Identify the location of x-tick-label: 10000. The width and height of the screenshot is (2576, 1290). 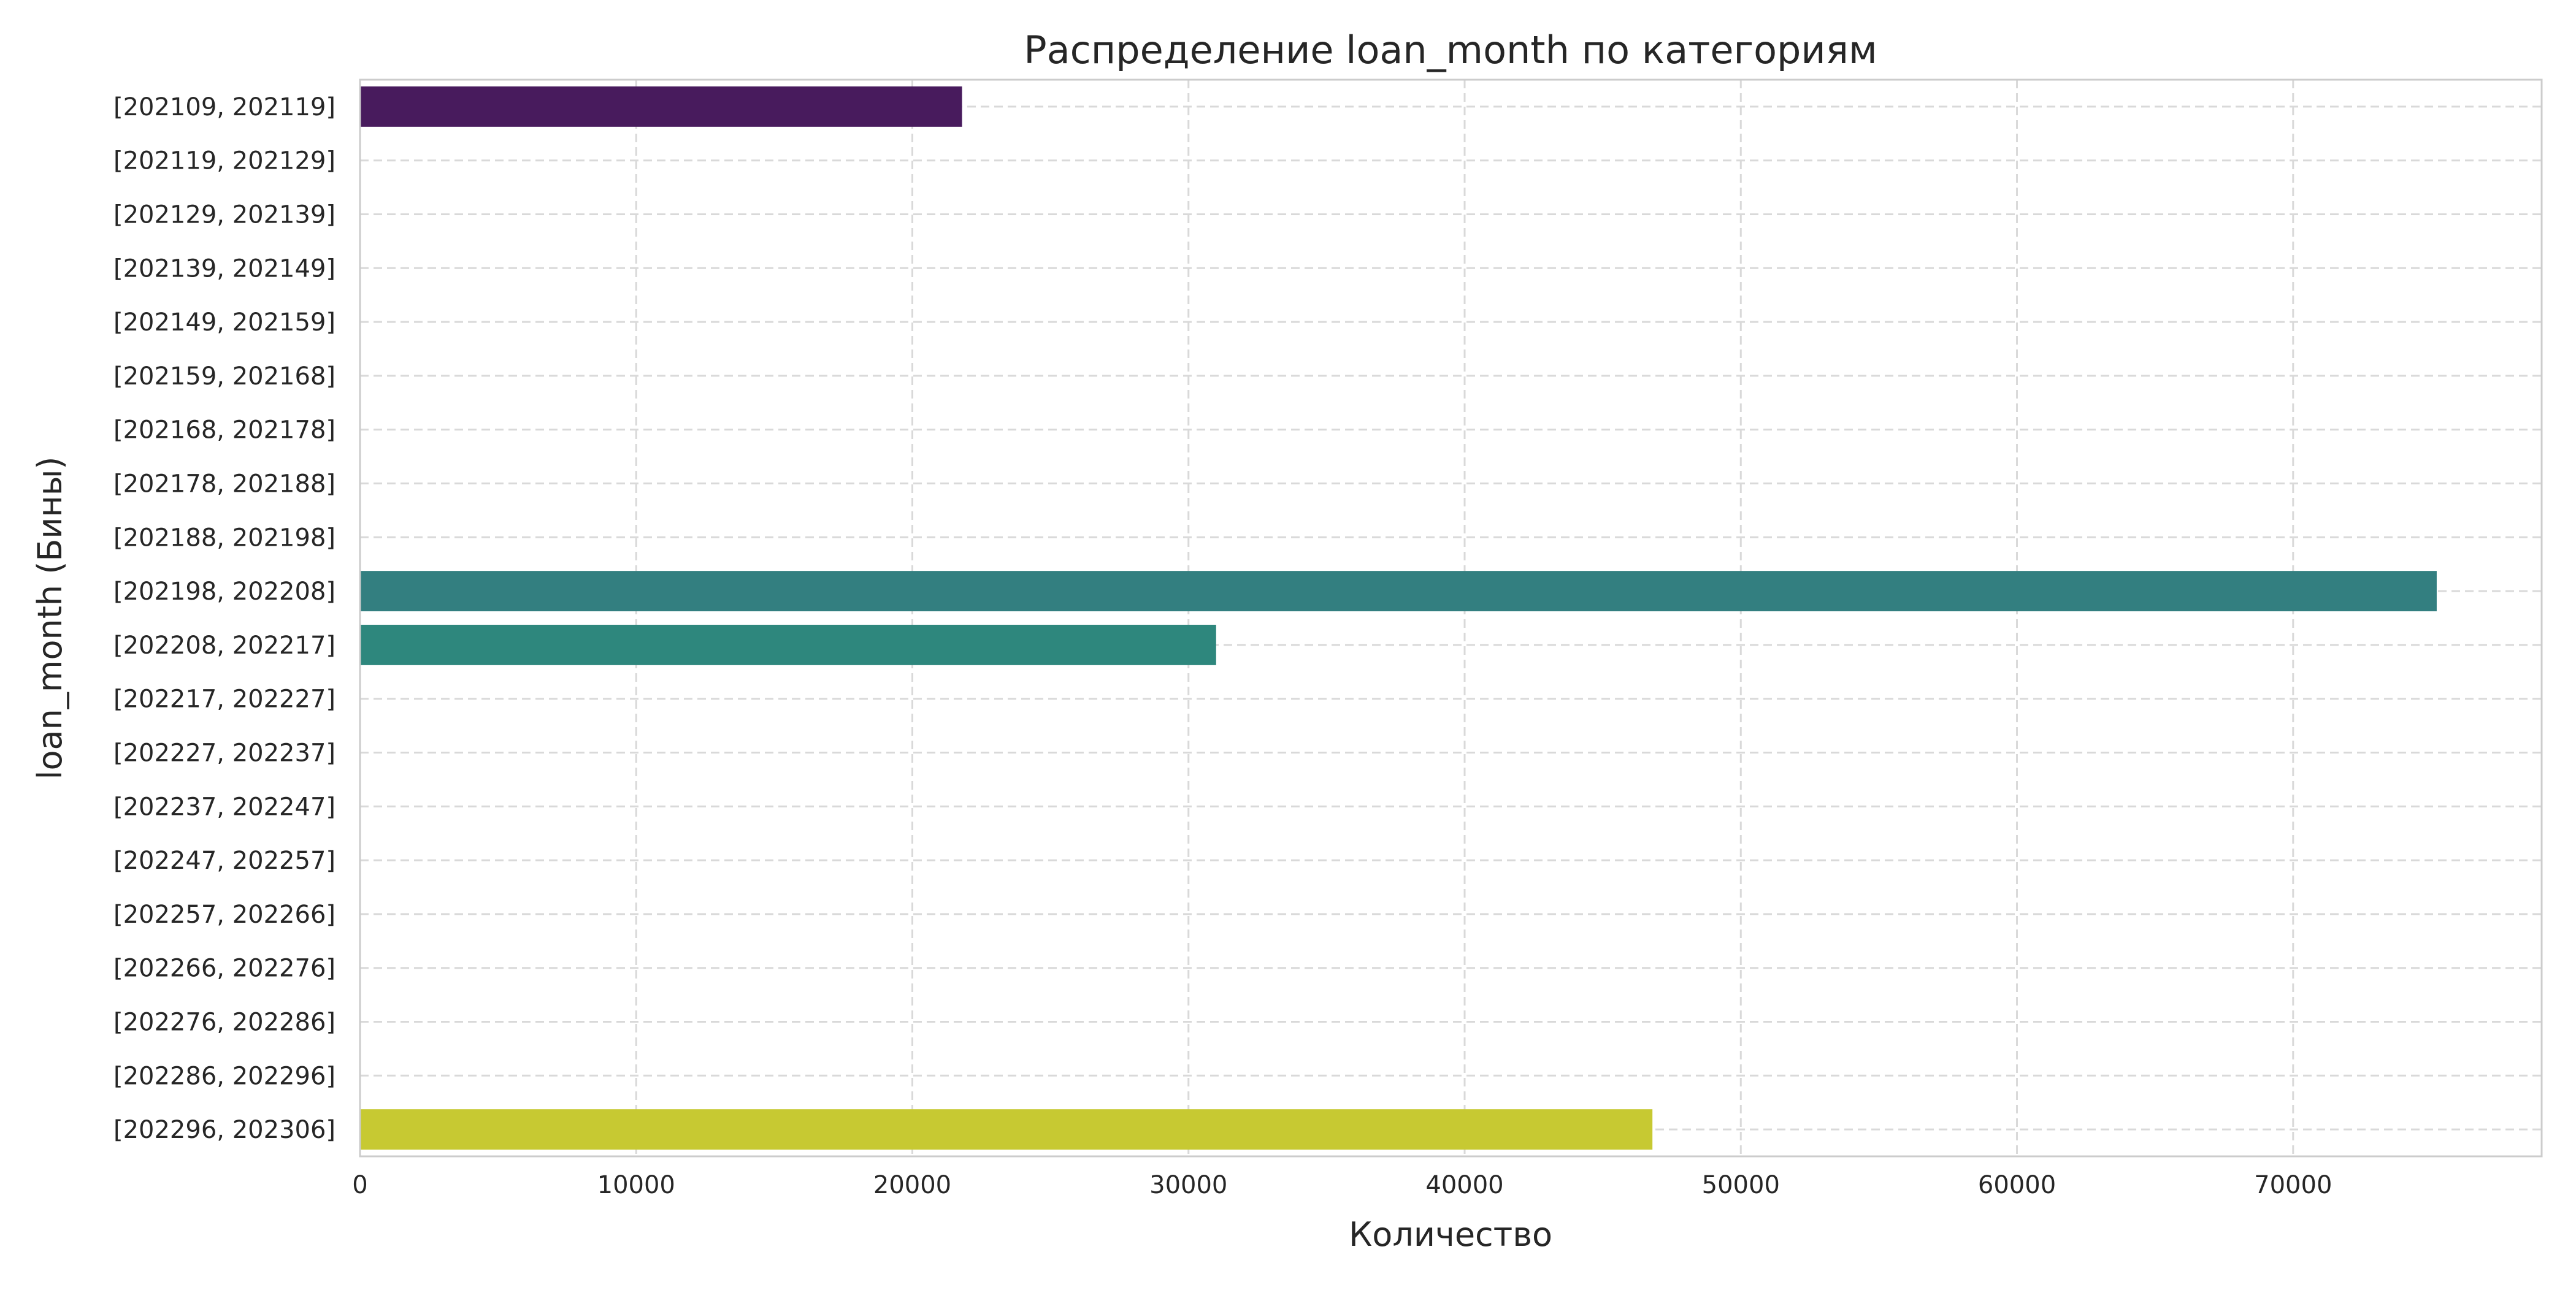
(636, 1185).